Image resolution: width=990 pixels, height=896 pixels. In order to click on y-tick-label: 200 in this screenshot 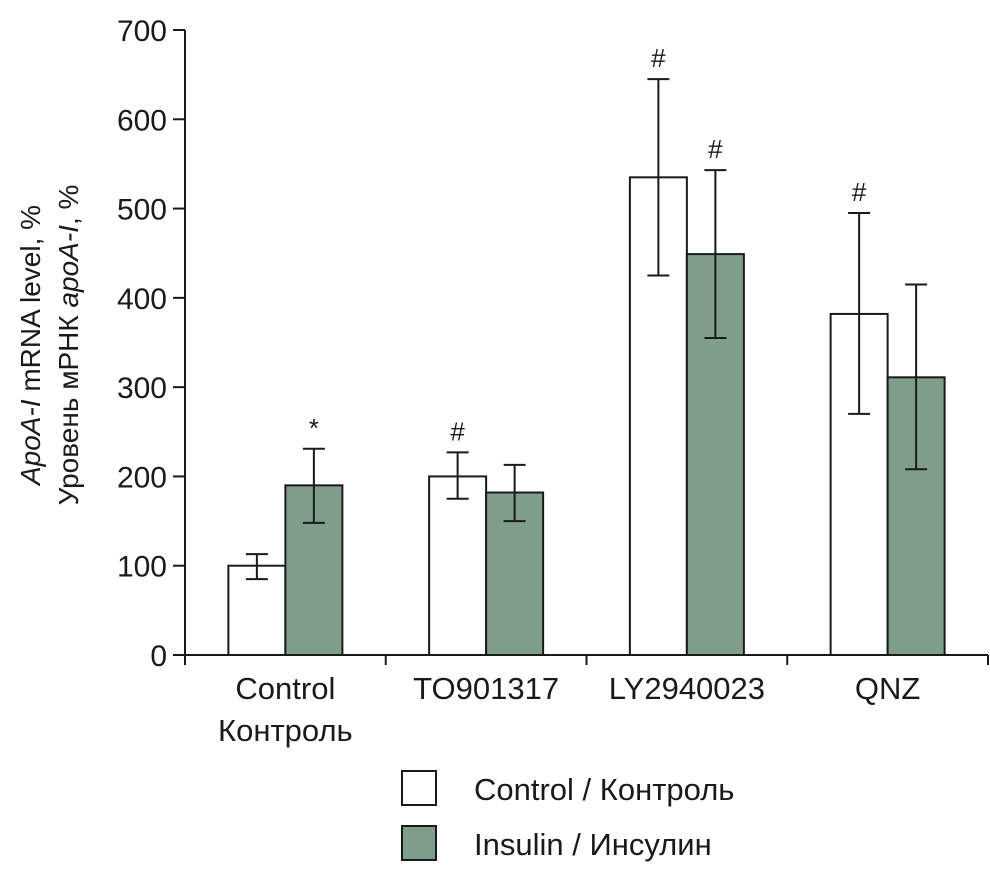, I will do `click(142, 477)`.